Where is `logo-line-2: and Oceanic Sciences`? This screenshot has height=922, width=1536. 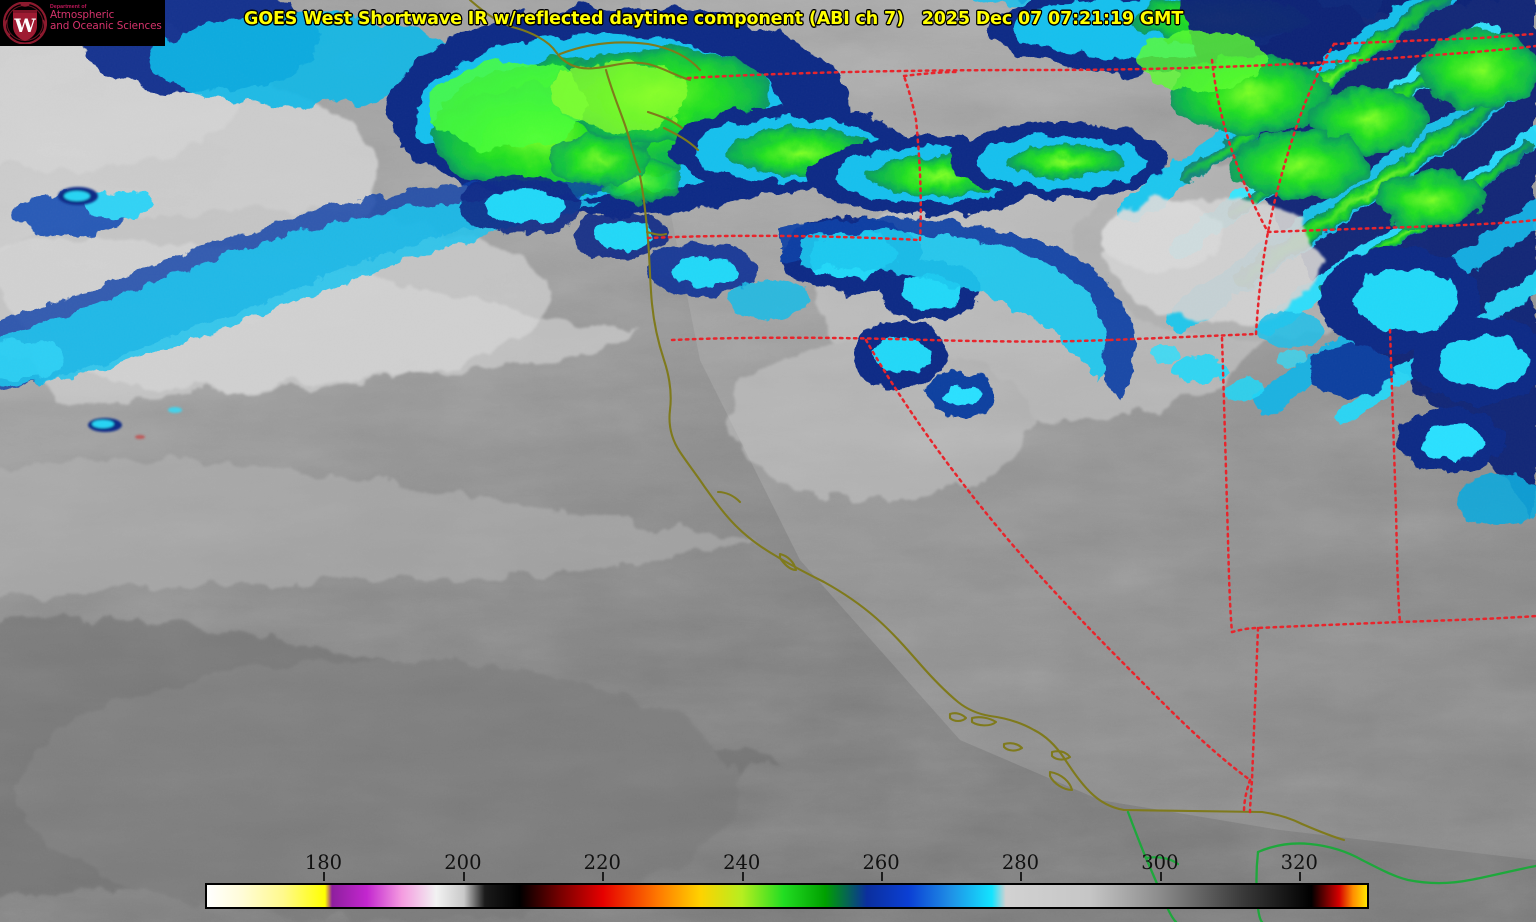
logo-line-2: and Oceanic Sciences is located at coordinates (106, 25).